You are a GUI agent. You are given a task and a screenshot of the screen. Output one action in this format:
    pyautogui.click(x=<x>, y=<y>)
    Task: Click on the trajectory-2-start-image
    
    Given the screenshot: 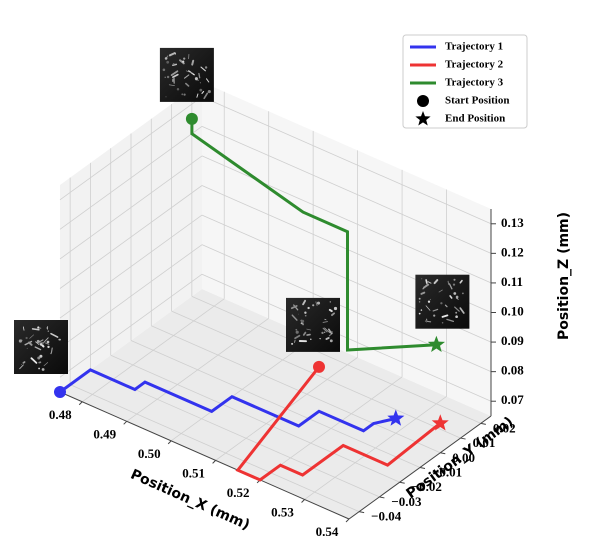 What is the action you would take?
    pyautogui.click(x=313, y=324)
    